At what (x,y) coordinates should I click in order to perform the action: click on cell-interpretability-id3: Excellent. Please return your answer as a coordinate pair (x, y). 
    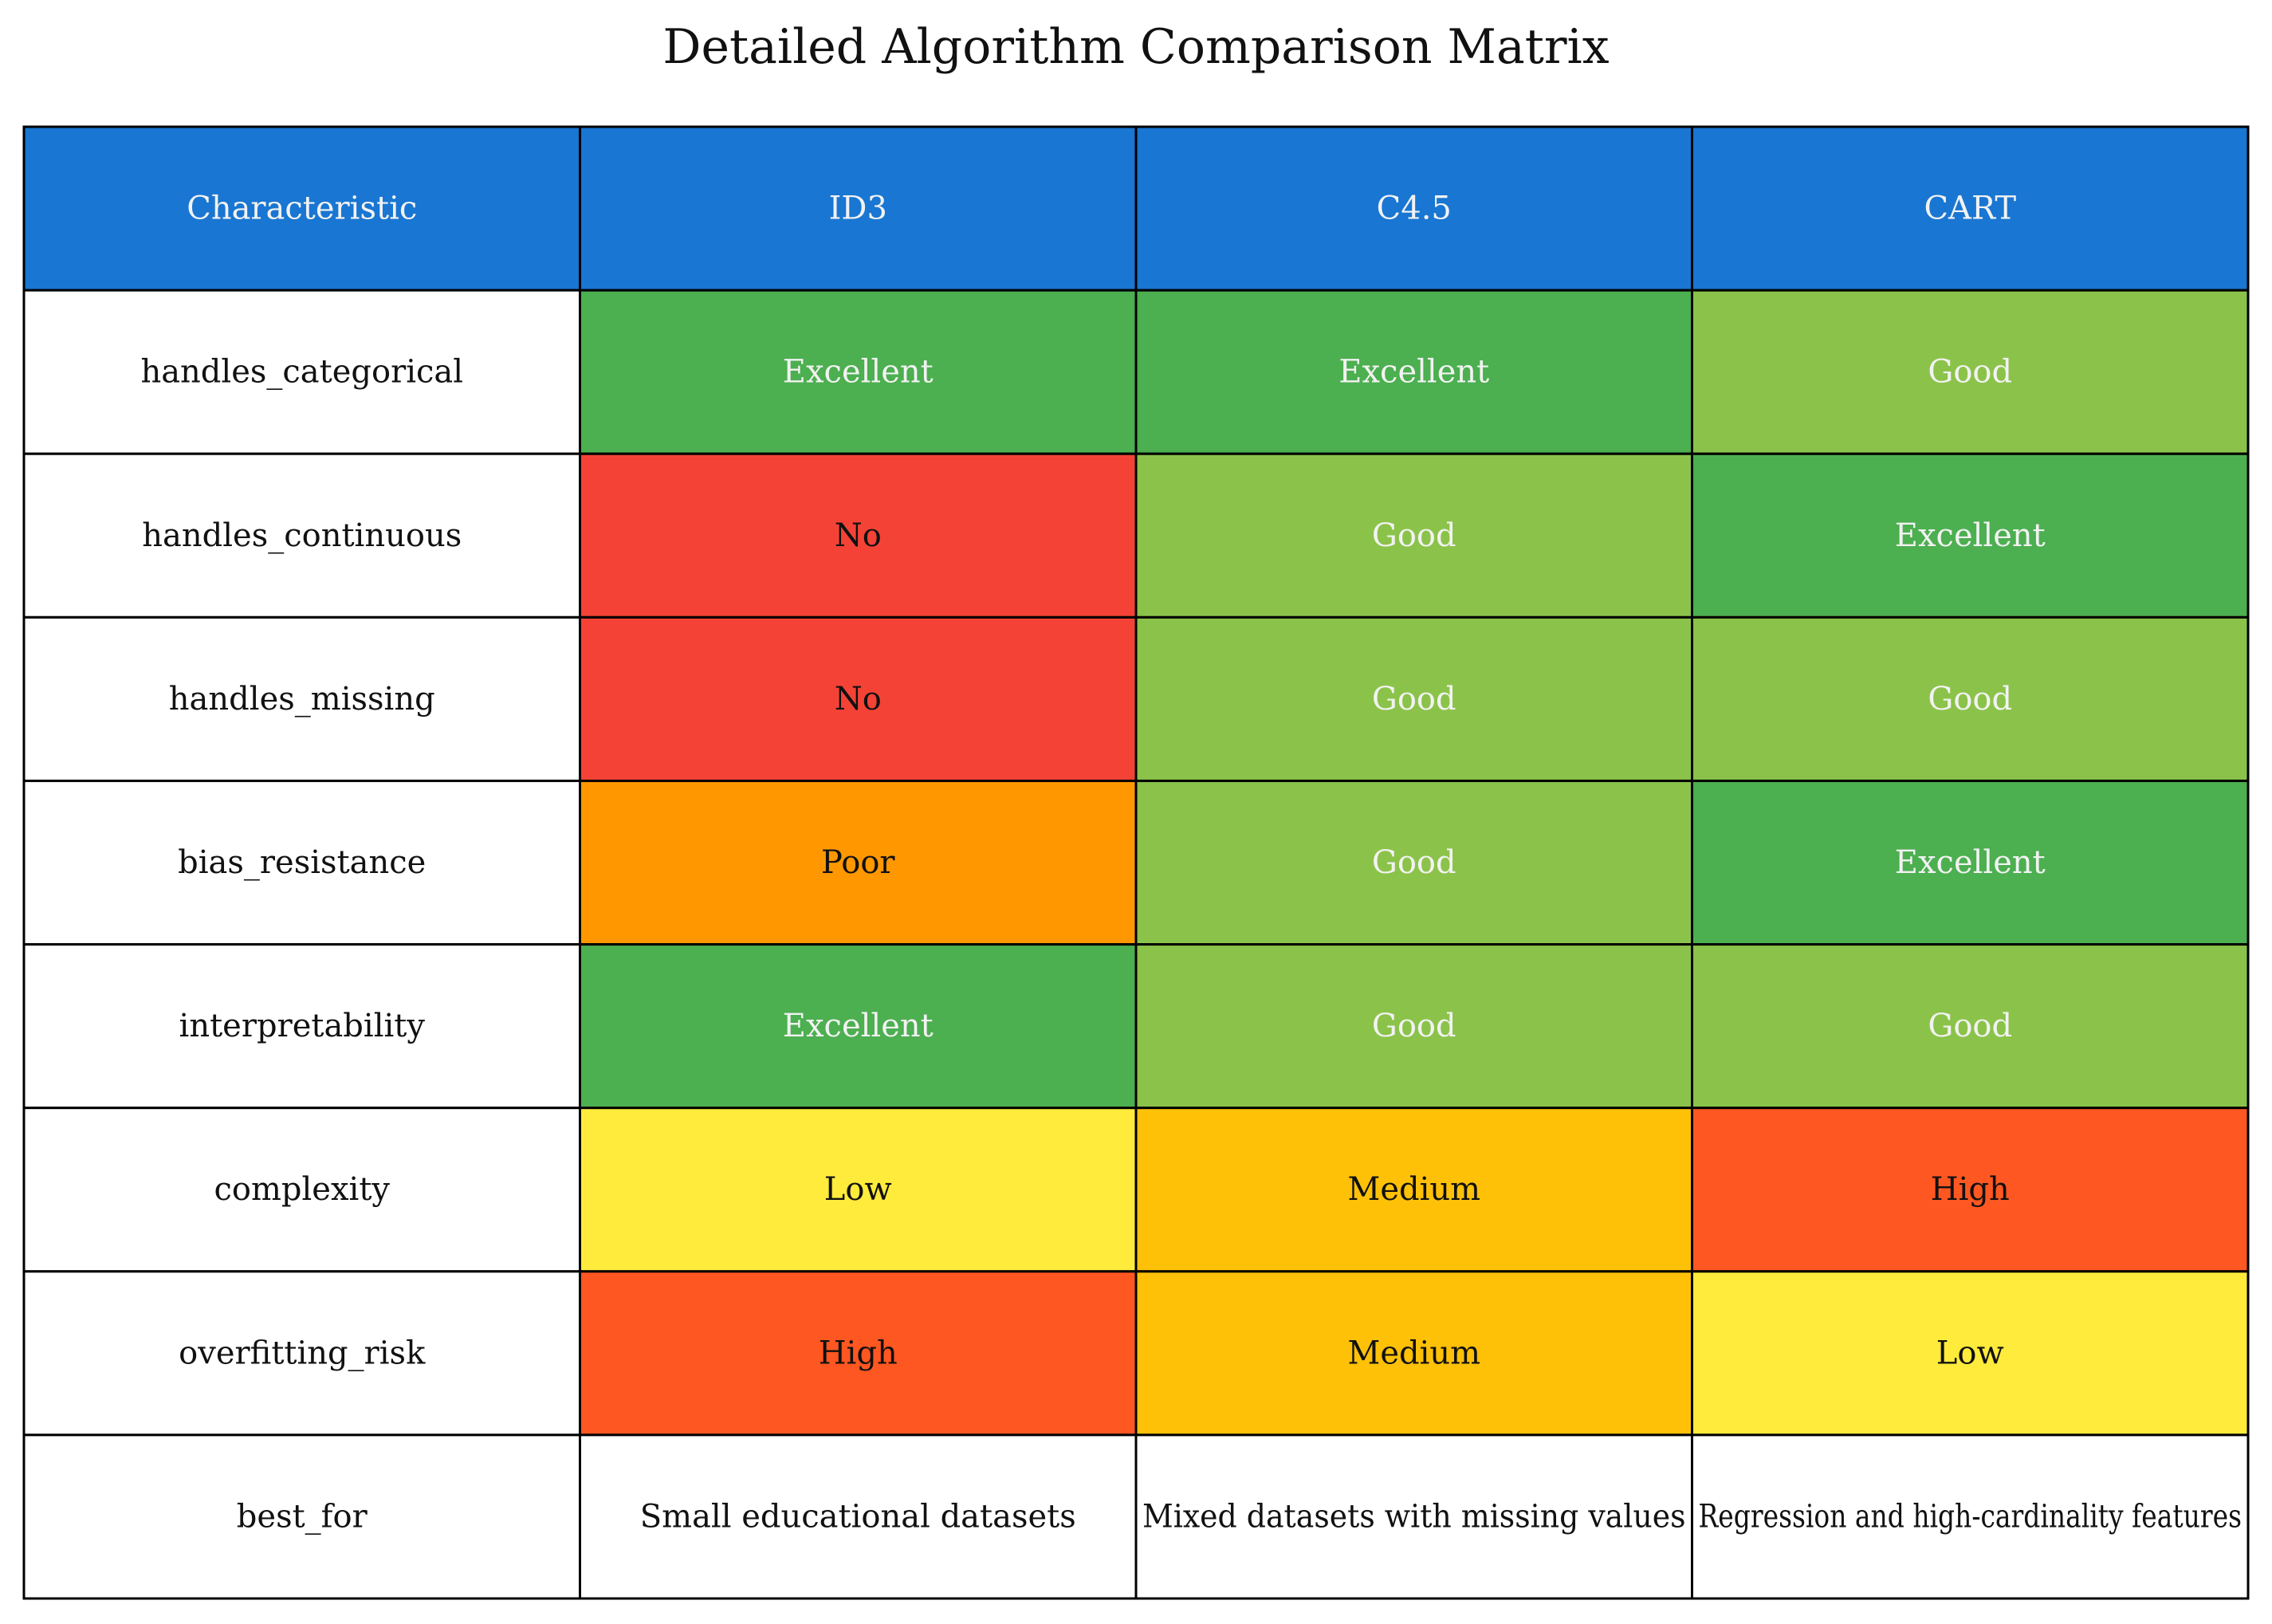
    Looking at the image, I should click on (858, 1027).